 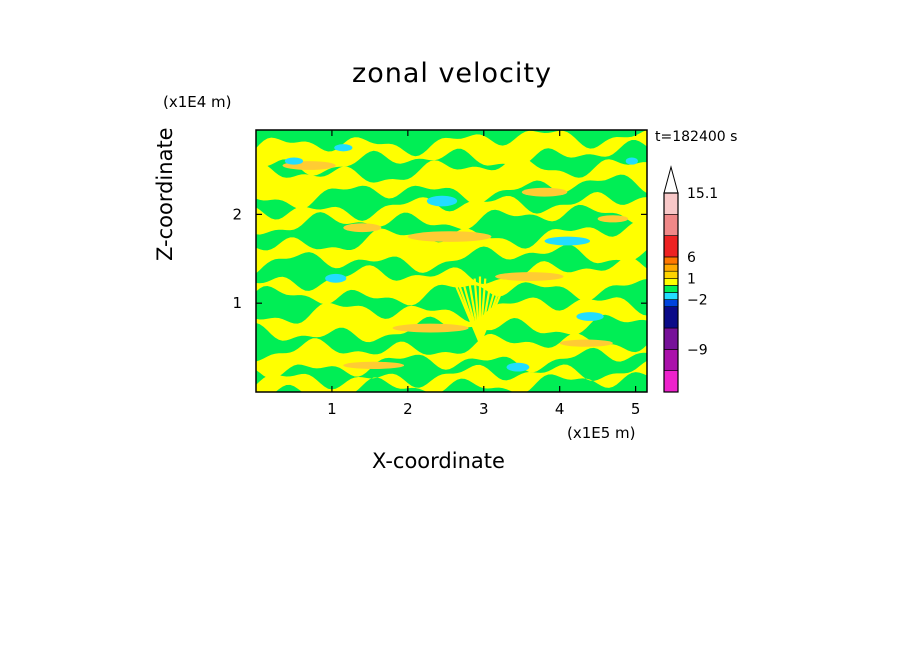 I want to click on colorbar-label: −9, so click(x=697, y=350).